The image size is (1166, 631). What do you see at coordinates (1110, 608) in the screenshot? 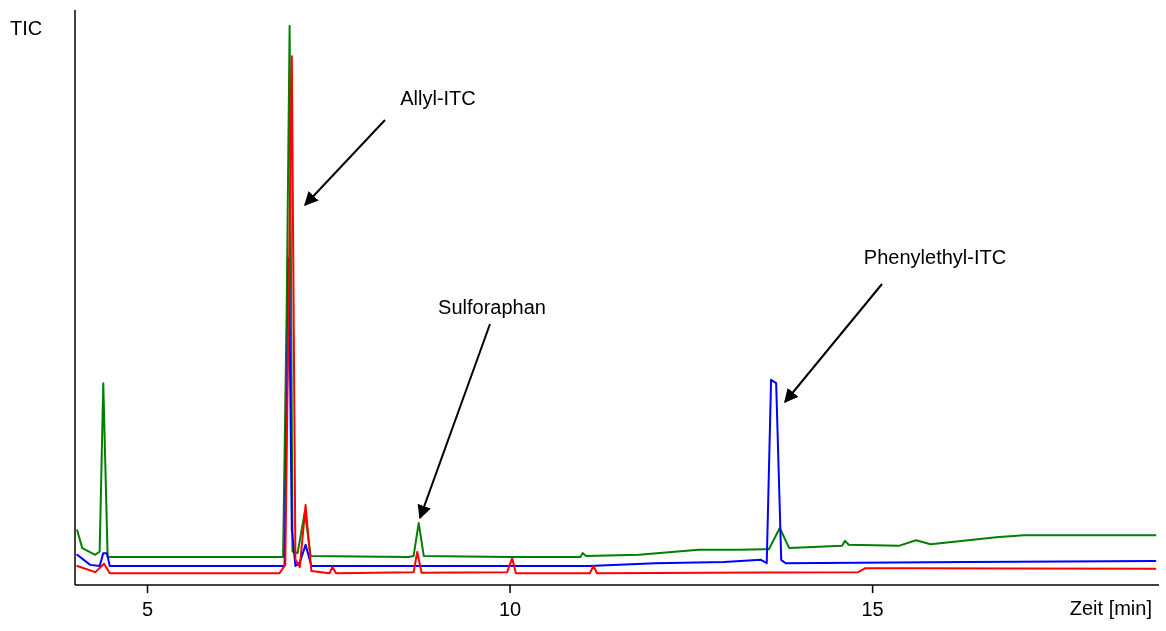
I see `x-axis-title: Zeit [min]` at bounding box center [1110, 608].